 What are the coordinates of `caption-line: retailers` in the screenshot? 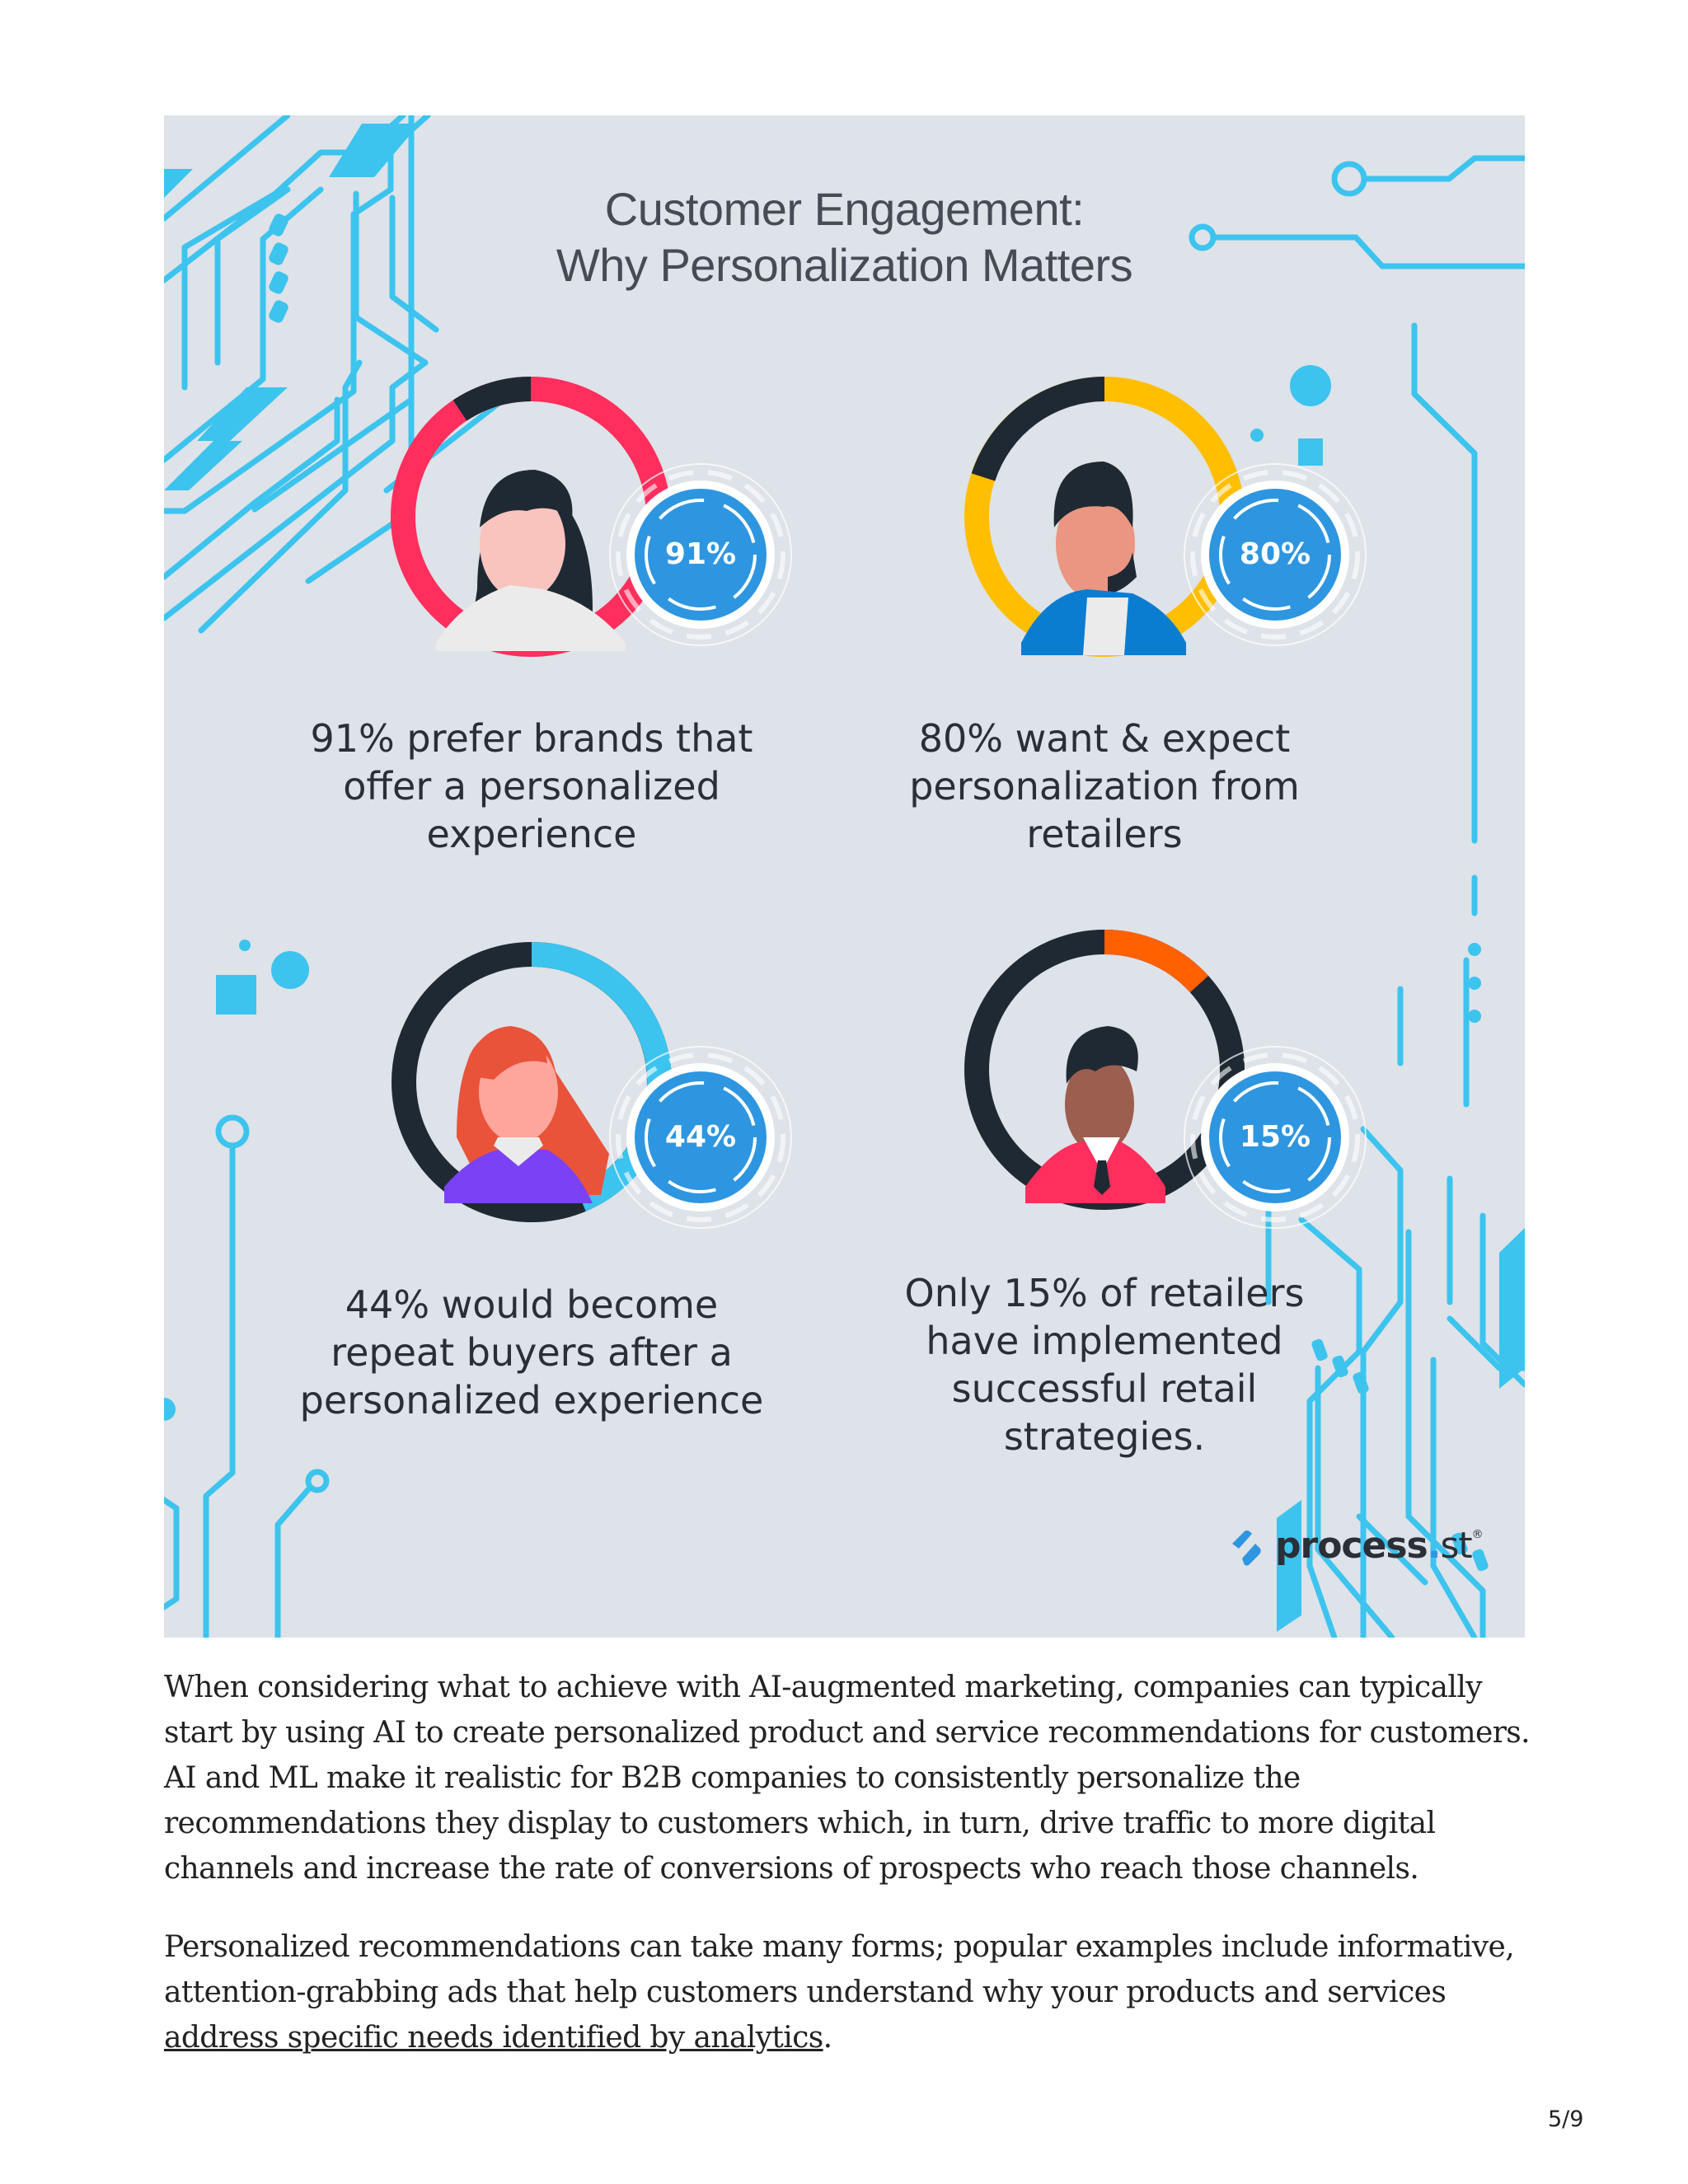 It's located at (1105, 834).